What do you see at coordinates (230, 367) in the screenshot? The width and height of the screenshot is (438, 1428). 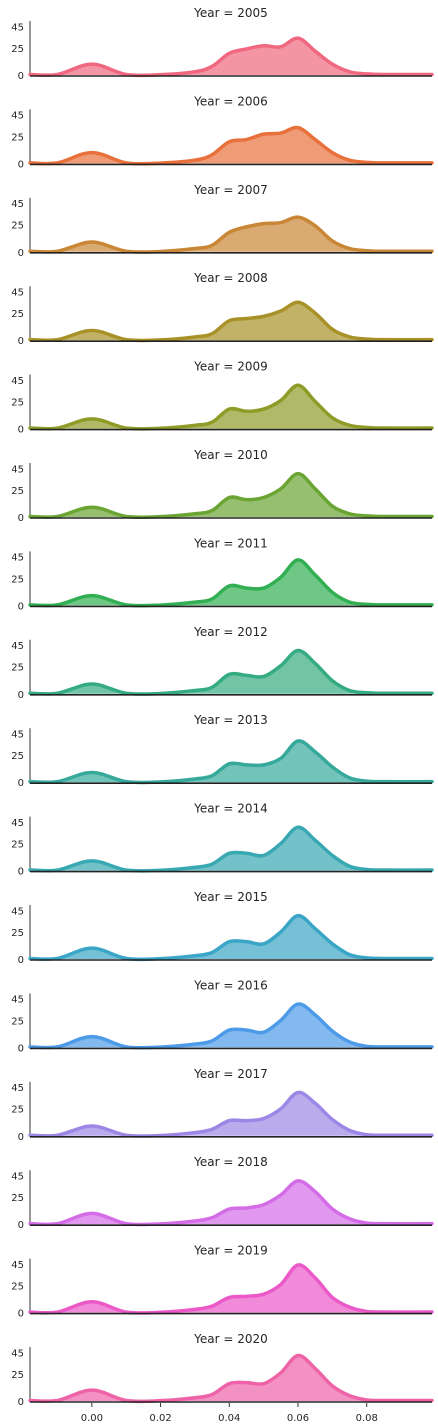 I see `panel-title: Year = 2009` at bounding box center [230, 367].